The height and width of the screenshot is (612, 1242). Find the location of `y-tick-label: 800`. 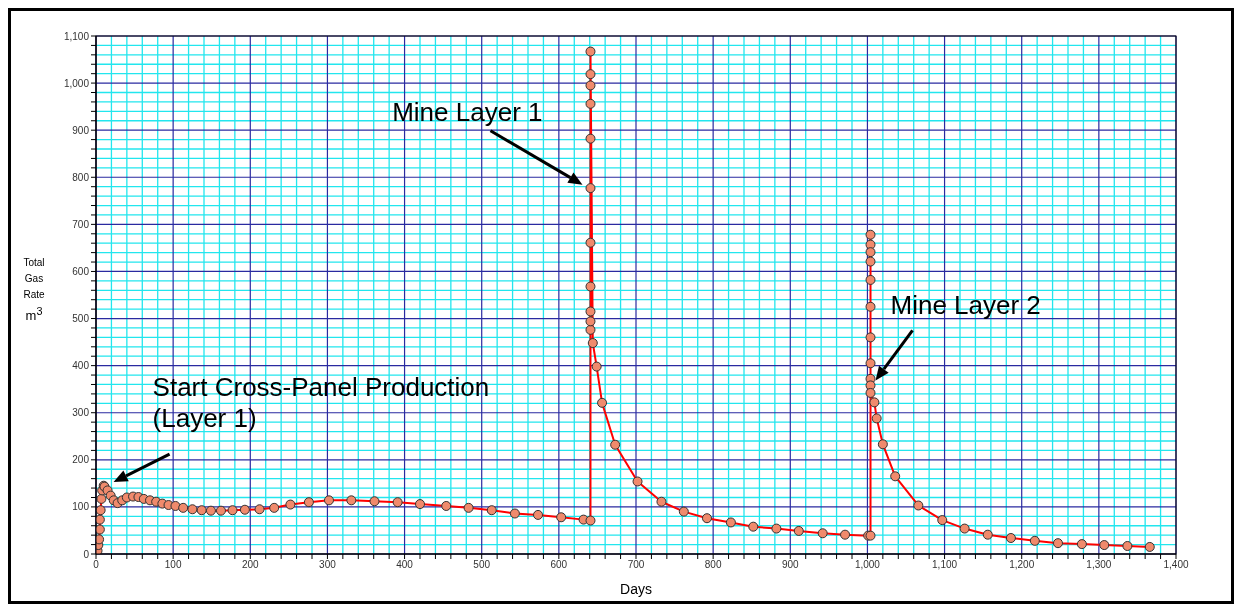

y-tick-label: 800 is located at coordinates (81, 177).